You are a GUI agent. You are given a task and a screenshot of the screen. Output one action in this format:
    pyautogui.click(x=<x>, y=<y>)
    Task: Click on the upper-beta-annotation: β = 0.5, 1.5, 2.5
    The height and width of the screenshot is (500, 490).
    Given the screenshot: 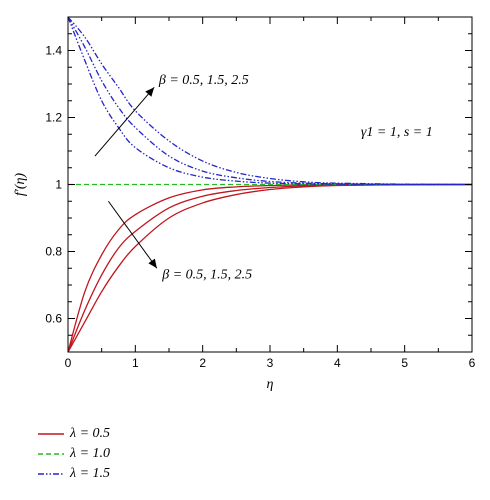 What is the action you would take?
    pyautogui.click(x=203, y=80)
    